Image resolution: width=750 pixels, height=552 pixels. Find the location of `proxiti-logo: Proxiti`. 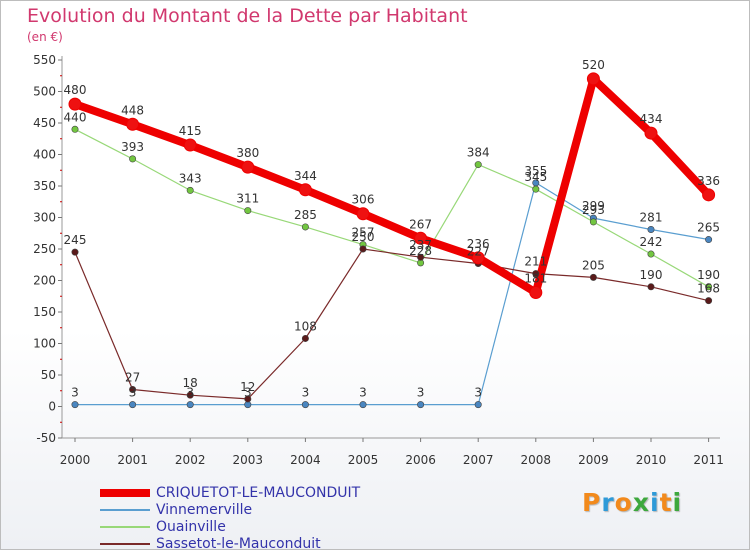

proxiti-logo: Proxiti is located at coordinates (632, 502).